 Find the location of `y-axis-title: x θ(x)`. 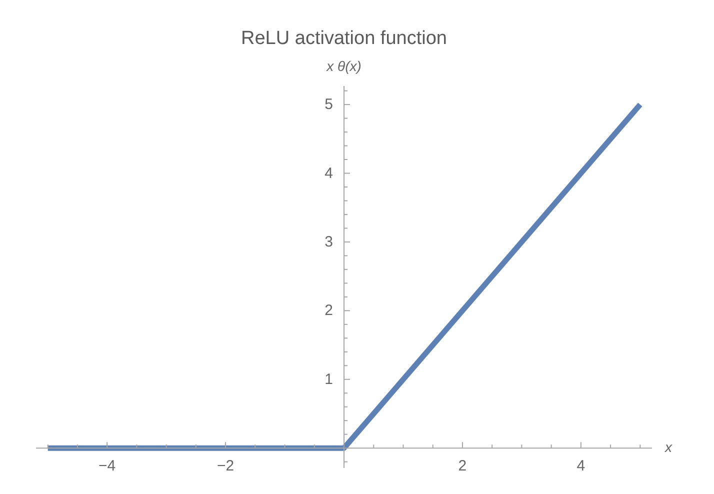

y-axis-title: x θ(x) is located at coordinates (343, 66).